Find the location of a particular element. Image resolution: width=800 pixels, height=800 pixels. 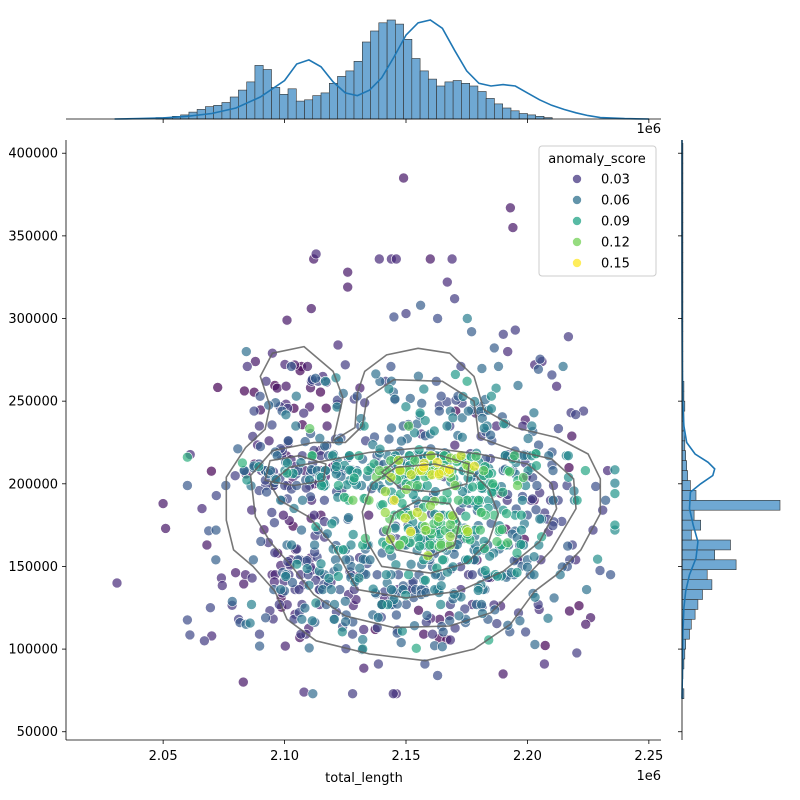

x-tick-label: 2.15 is located at coordinates (406, 756).